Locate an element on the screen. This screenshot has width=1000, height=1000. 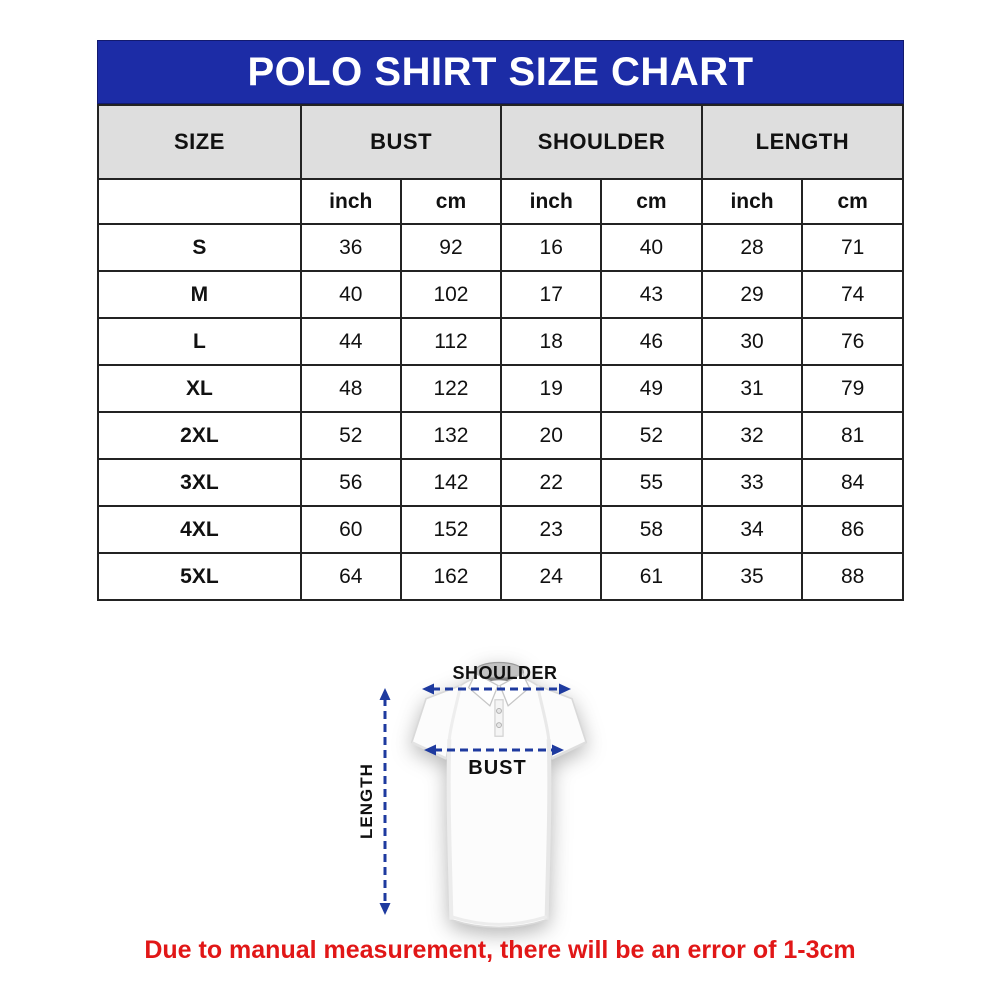
measurement-cell: 48 is located at coordinates (350, 388).